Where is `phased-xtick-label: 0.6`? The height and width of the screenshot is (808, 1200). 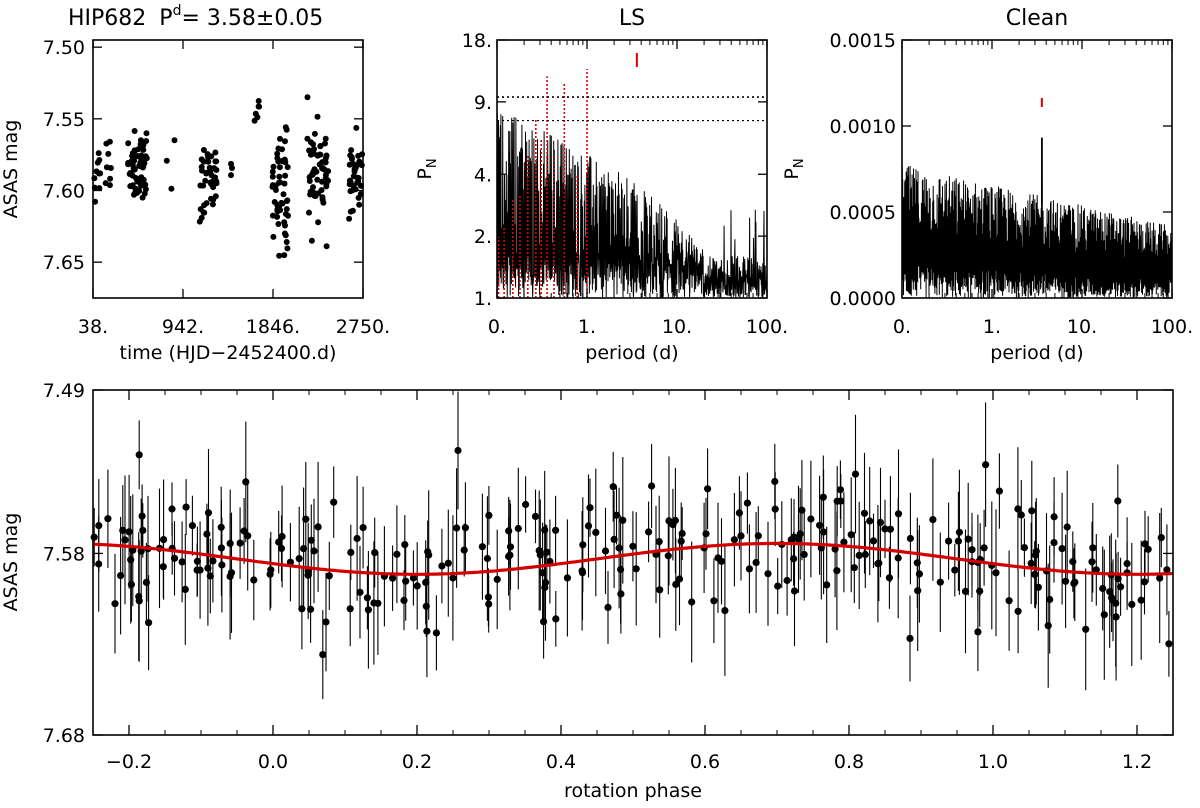
phased-xtick-label: 0.6 is located at coordinates (705, 762).